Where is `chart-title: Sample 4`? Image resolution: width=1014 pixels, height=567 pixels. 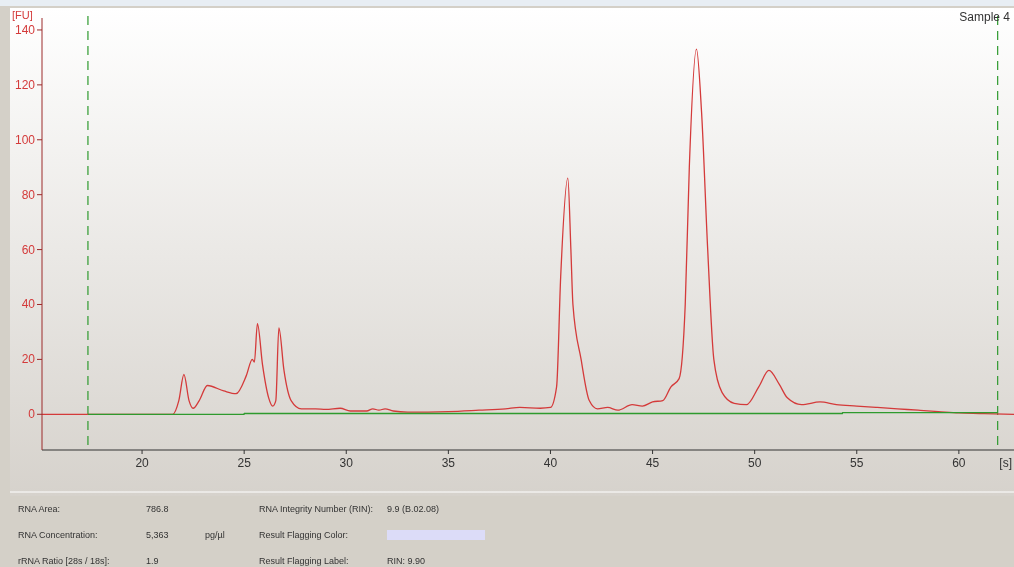
chart-title: Sample 4 is located at coordinates (985, 17).